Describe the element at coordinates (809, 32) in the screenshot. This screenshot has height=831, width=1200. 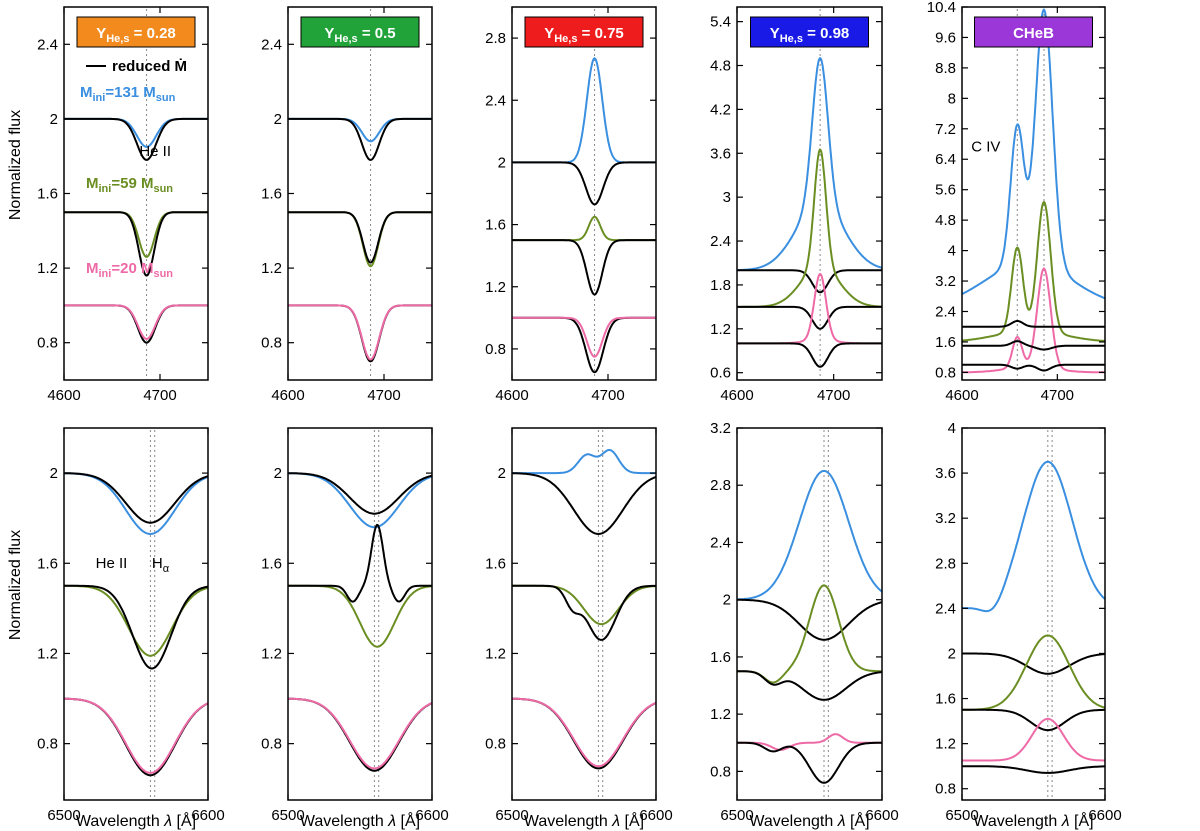
I see `panel-badge: YHe,s = 0.98` at that location.